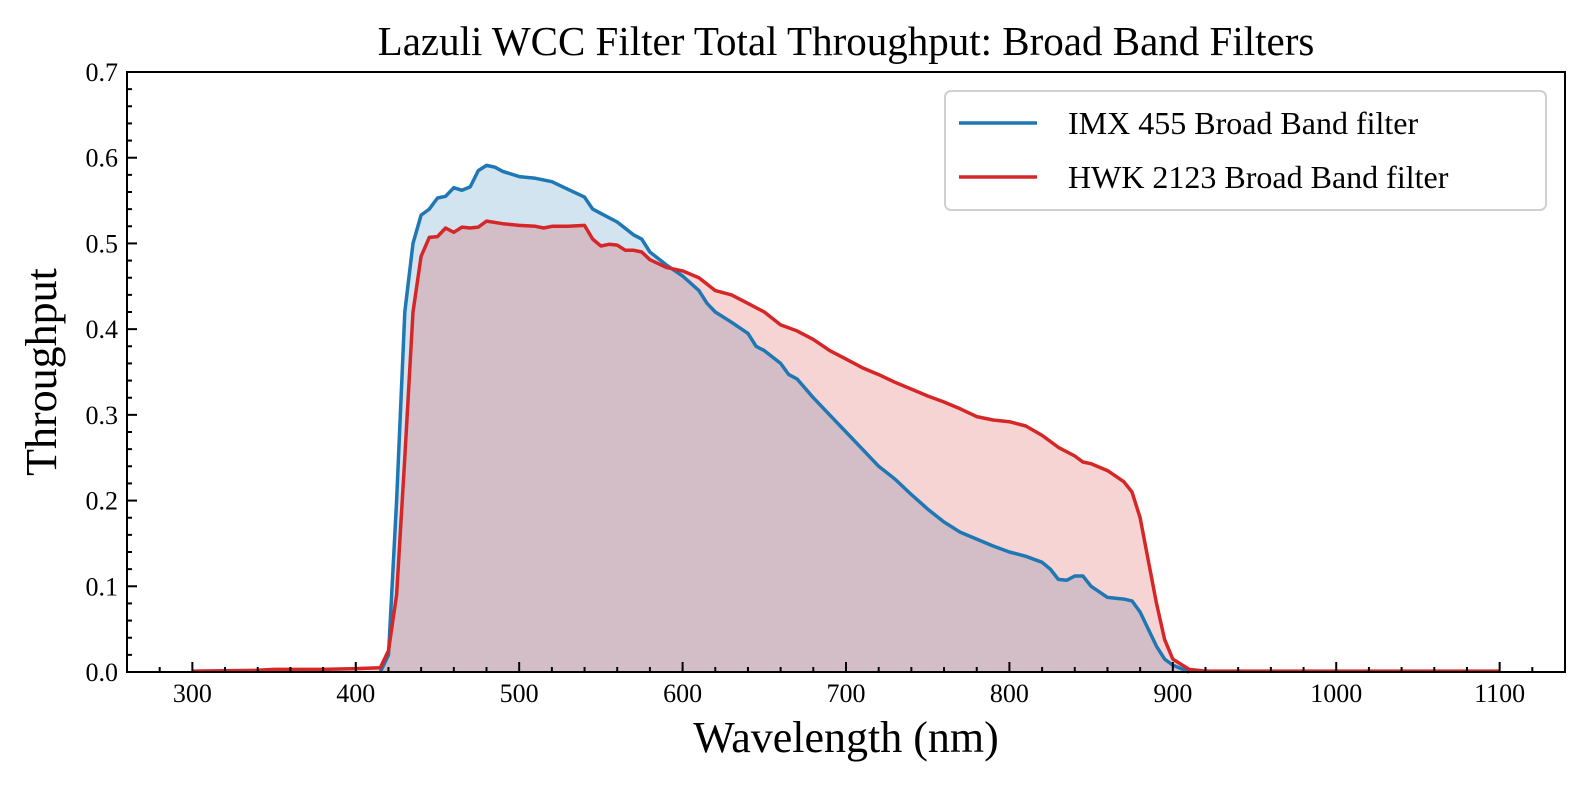  Describe the element at coordinates (111, 372) in the screenshot. I see `y-axis-ticks: 0.0 0.1 0.2 0.3 0.4 0.5 0.6 0.7` at that location.